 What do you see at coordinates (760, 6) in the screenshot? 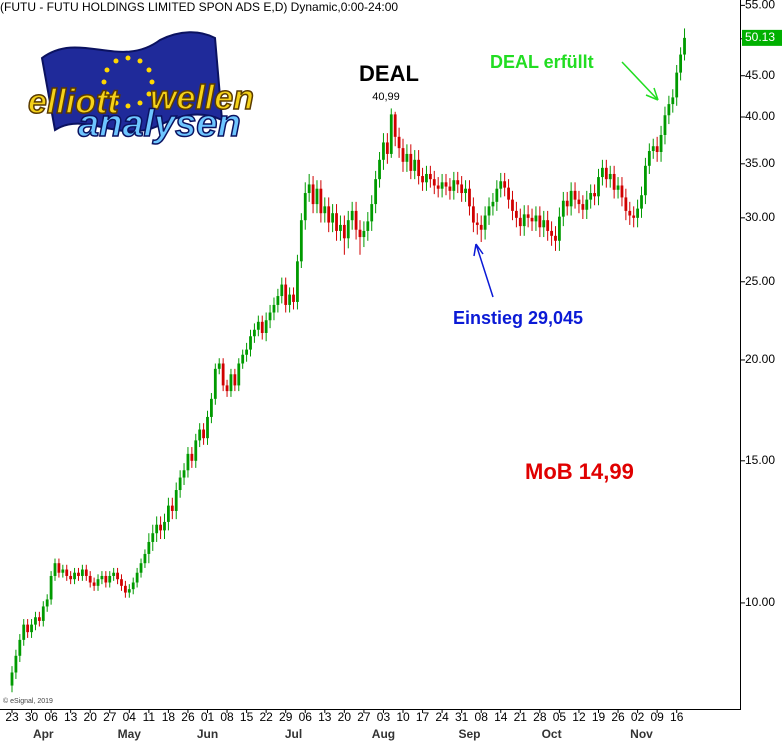
I see `y-tick-label: 55.00` at bounding box center [760, 6].